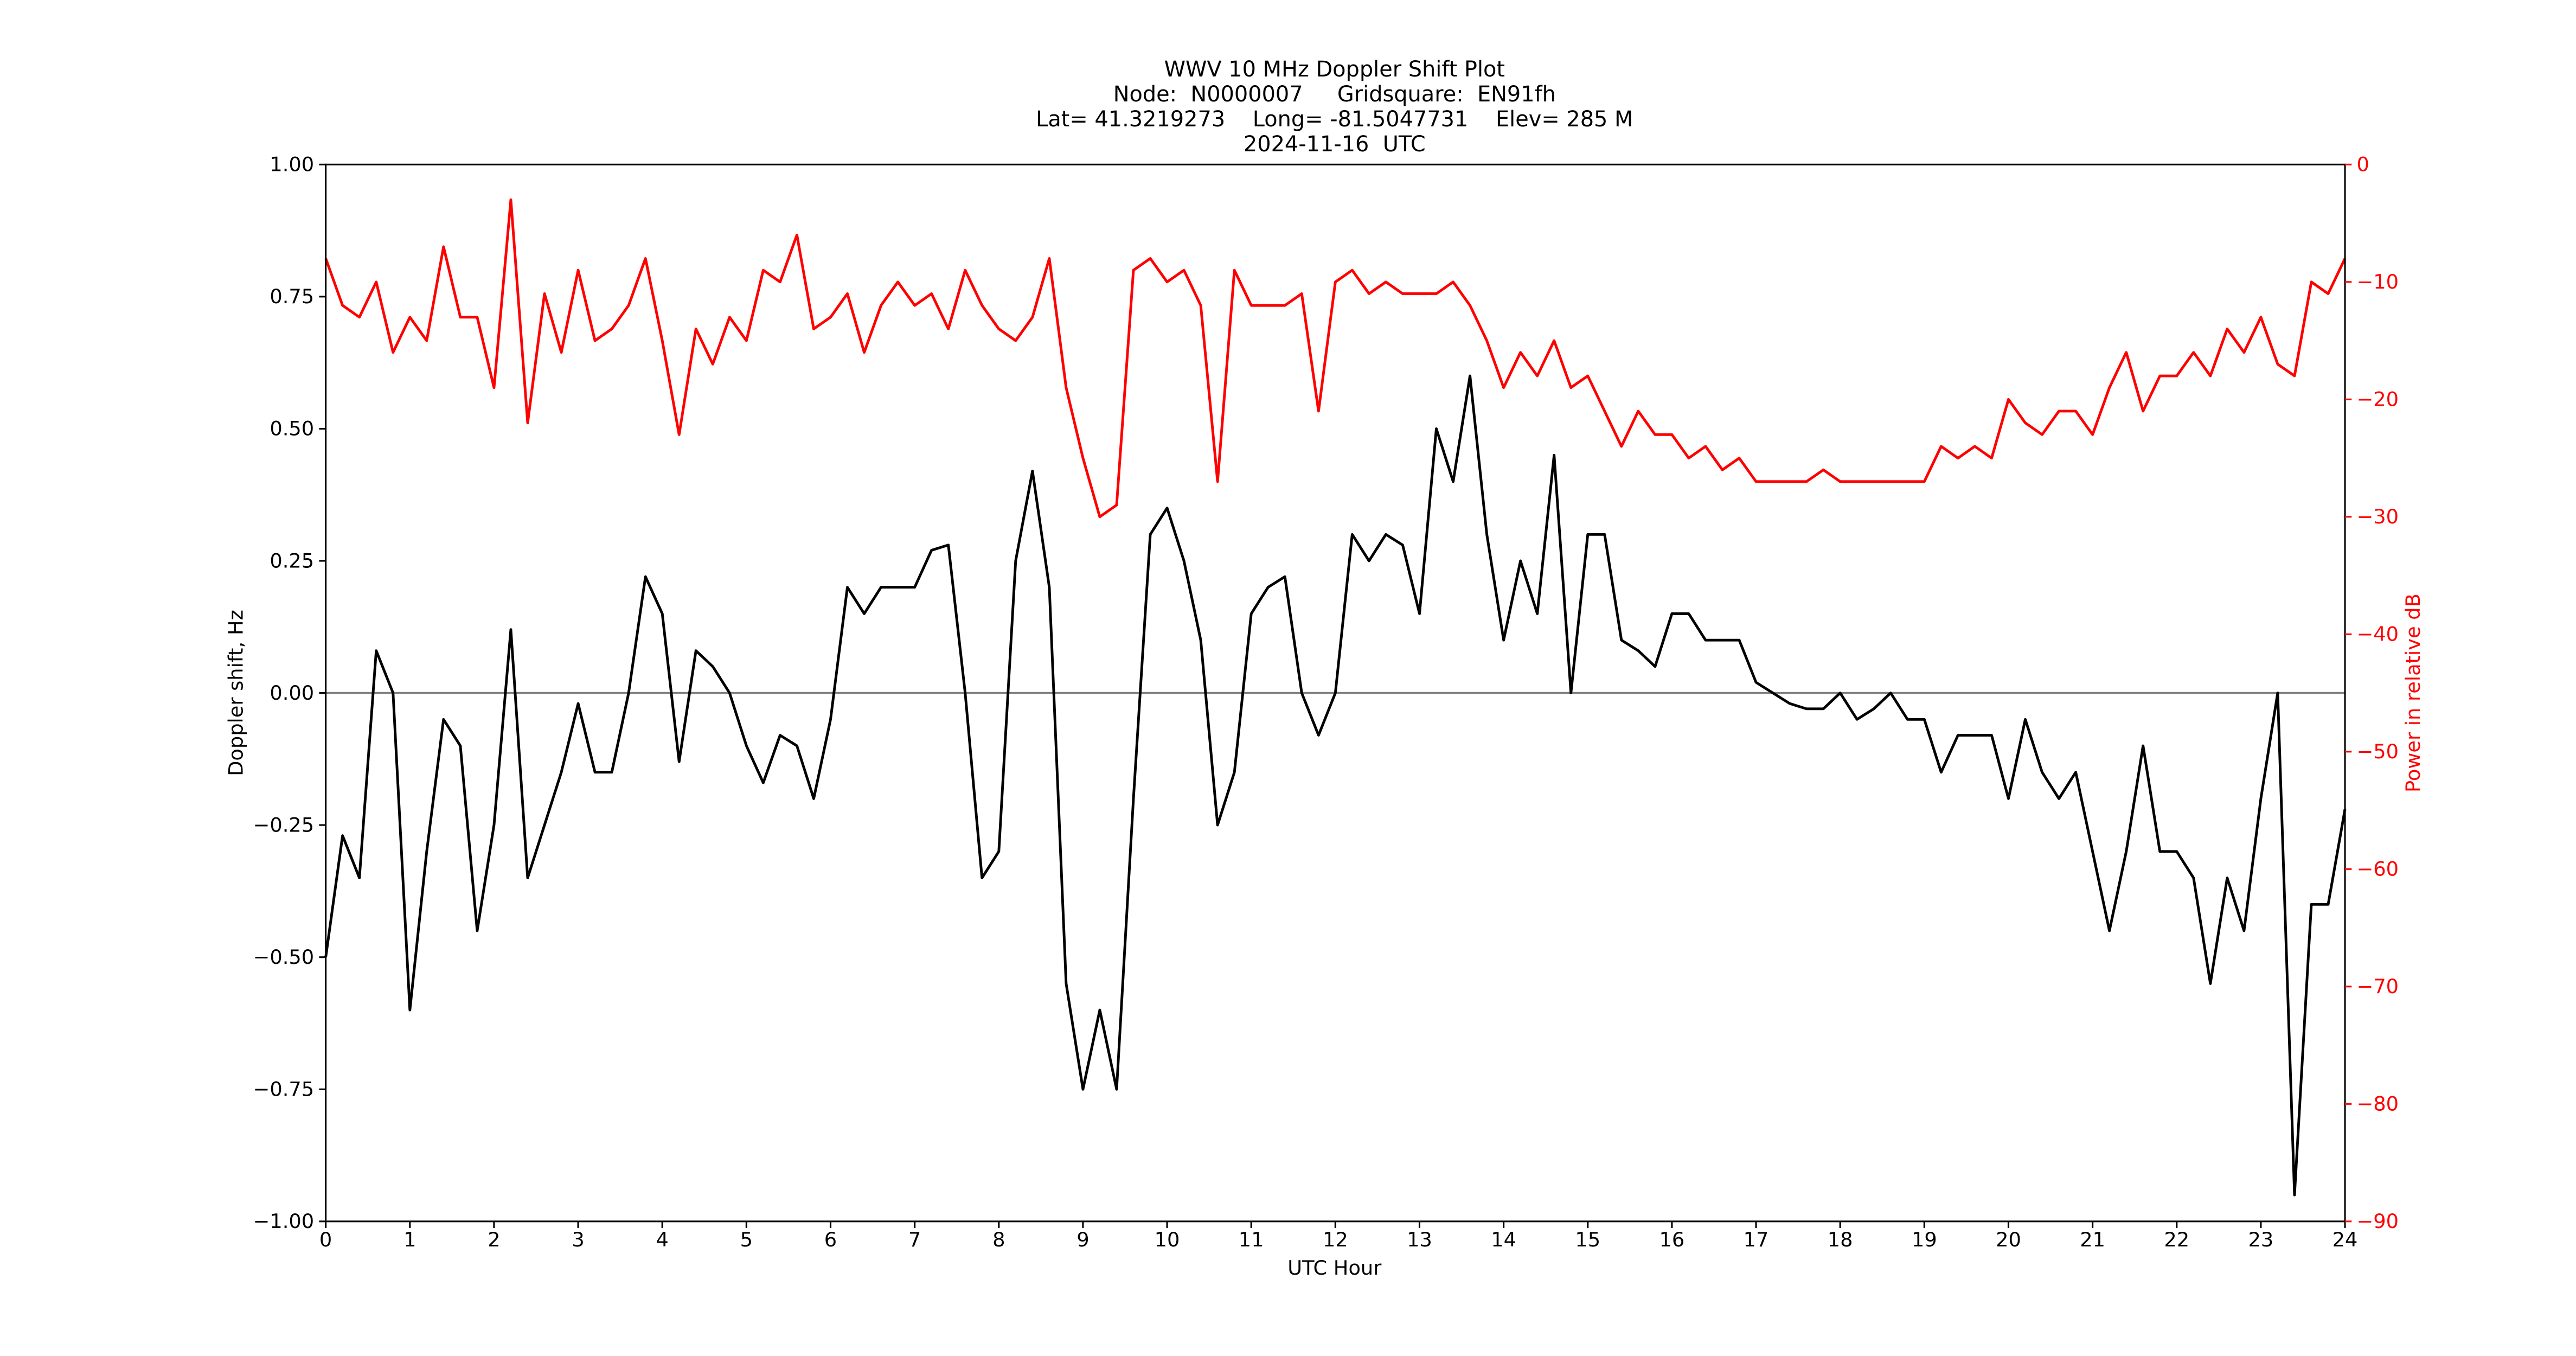  What do you see at coordinates (325, 1239) in the screenshot?
I see `x-tick-label: 0` at bounding box center [325, 1239].